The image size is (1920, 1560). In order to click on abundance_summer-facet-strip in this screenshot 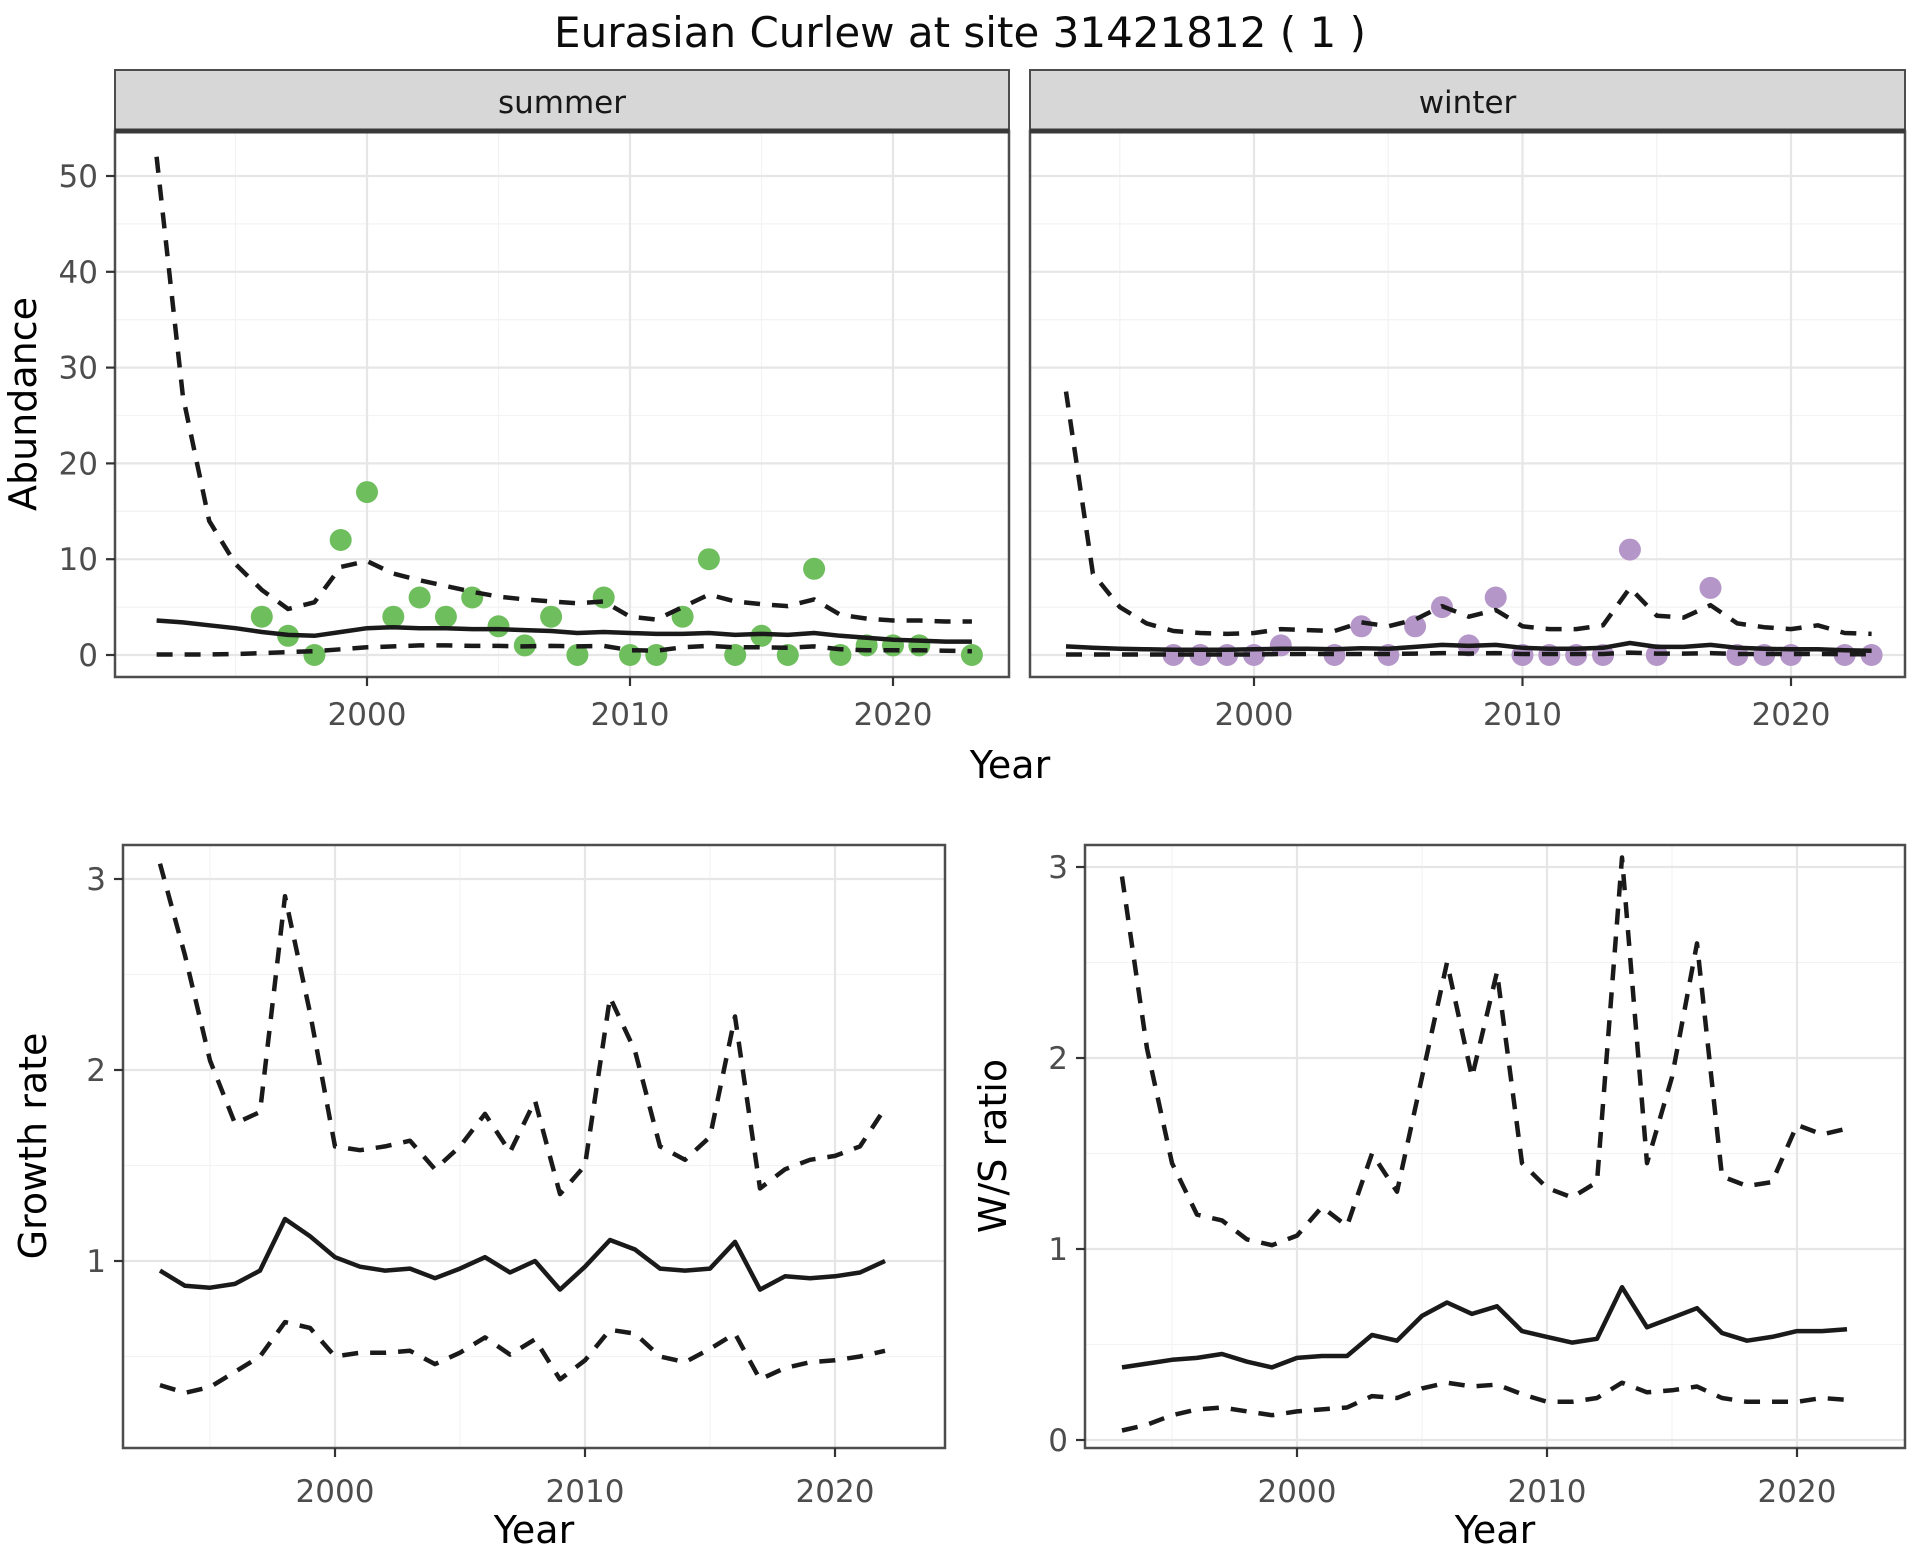, I will do `click(562, 100)`.